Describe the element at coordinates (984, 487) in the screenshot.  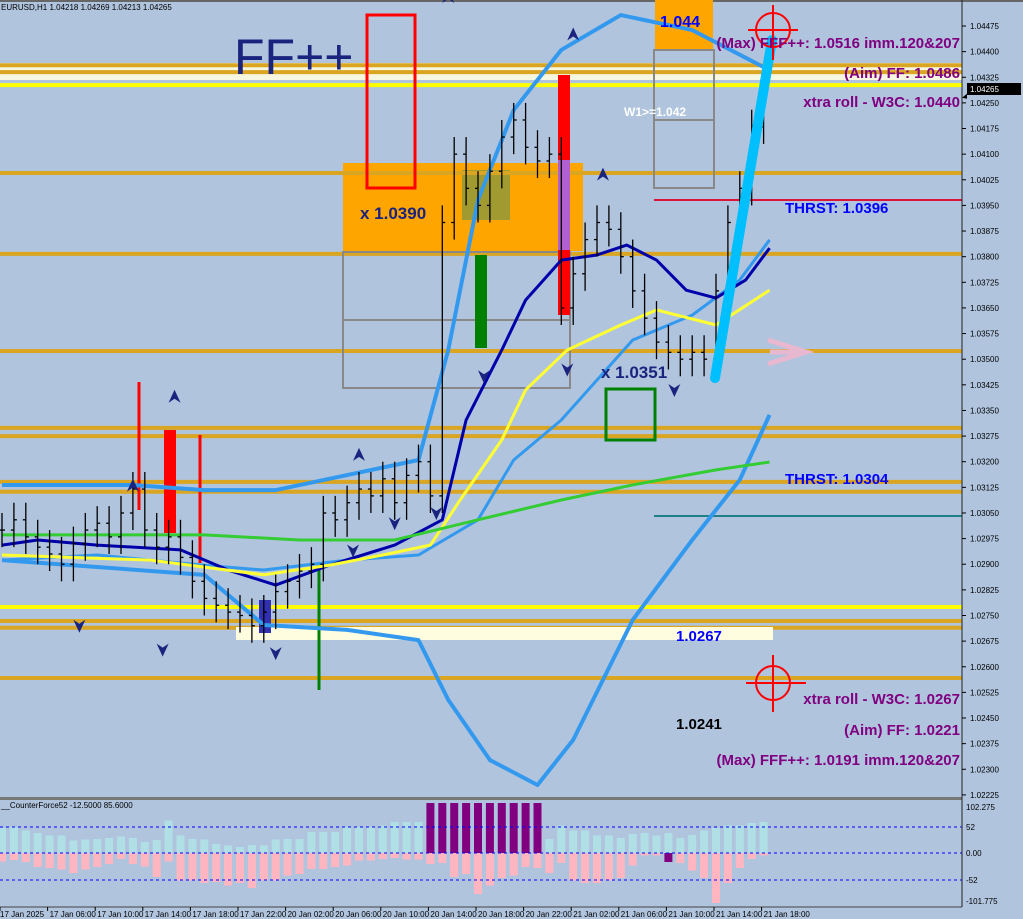
I see `price-tick-label: 1.03125` at that location.